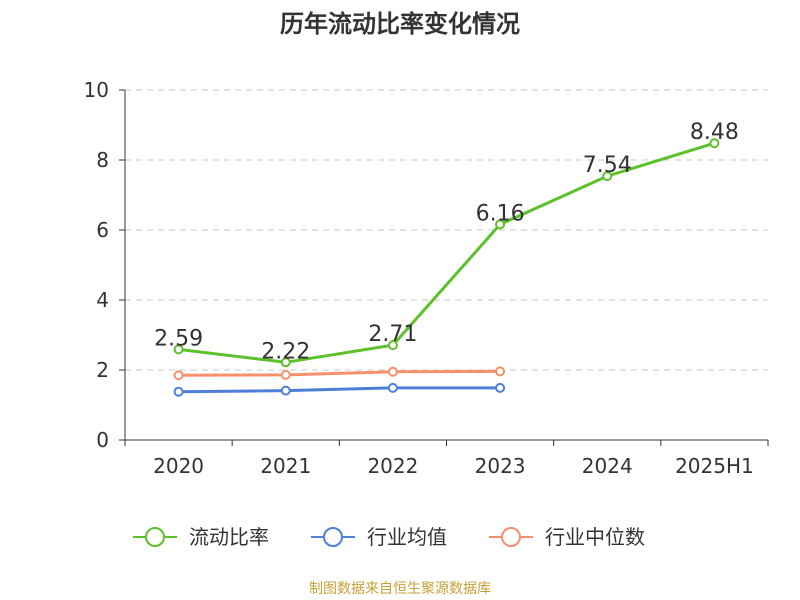  I want to click on x-tick-label: 2023, so click(500, 466).